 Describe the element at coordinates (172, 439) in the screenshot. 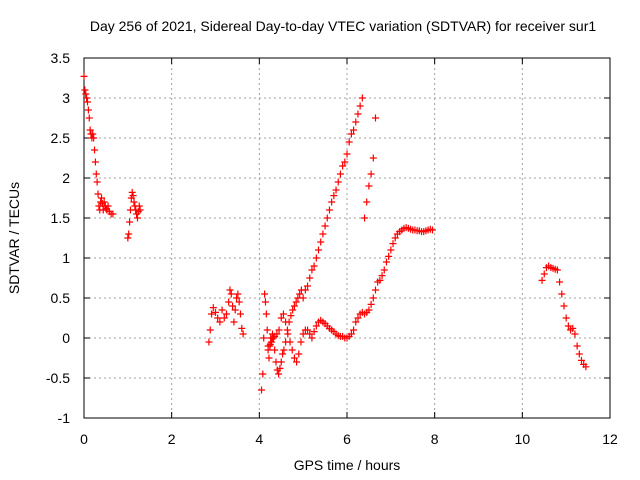

I see `x-tick-label: 2` at that location.